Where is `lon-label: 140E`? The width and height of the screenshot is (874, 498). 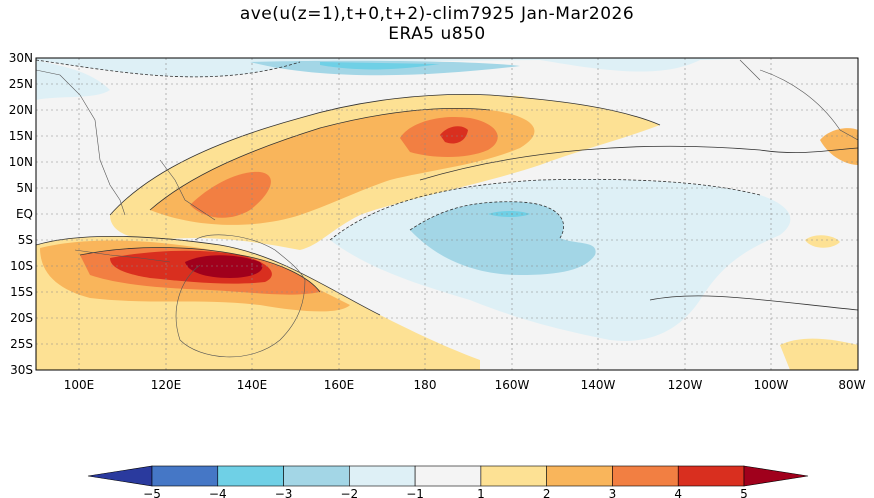
lon-label: 140E is located at coordinates (252, 385).